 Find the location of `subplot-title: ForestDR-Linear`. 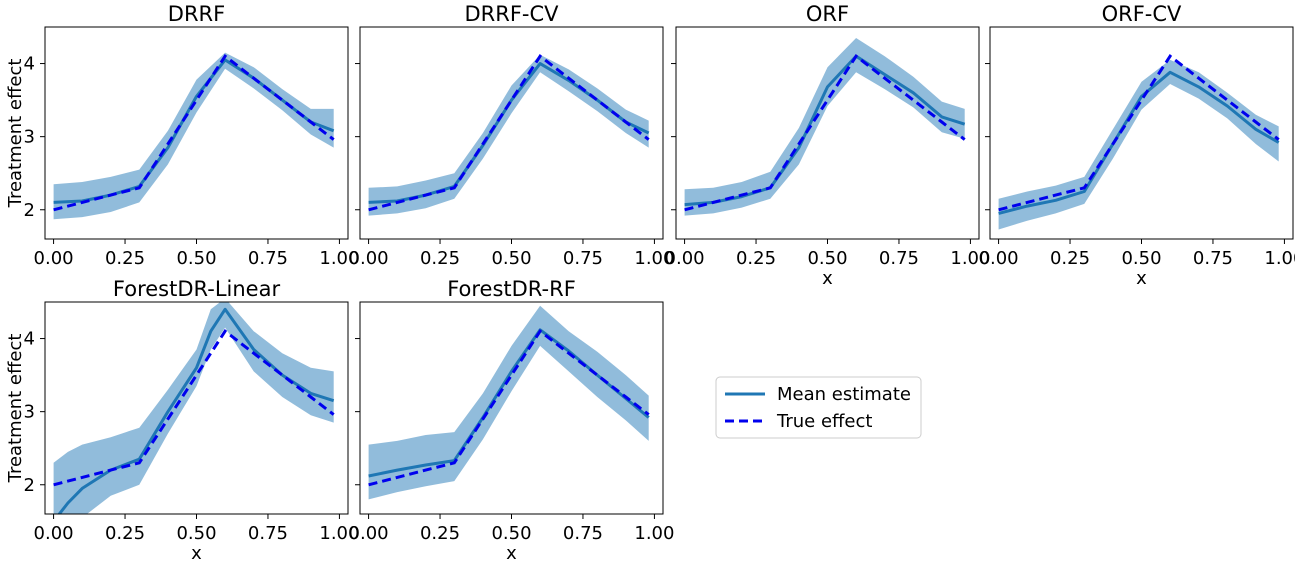

subplot-title: ForestDR-Linear is located at coordinates (197, 289).